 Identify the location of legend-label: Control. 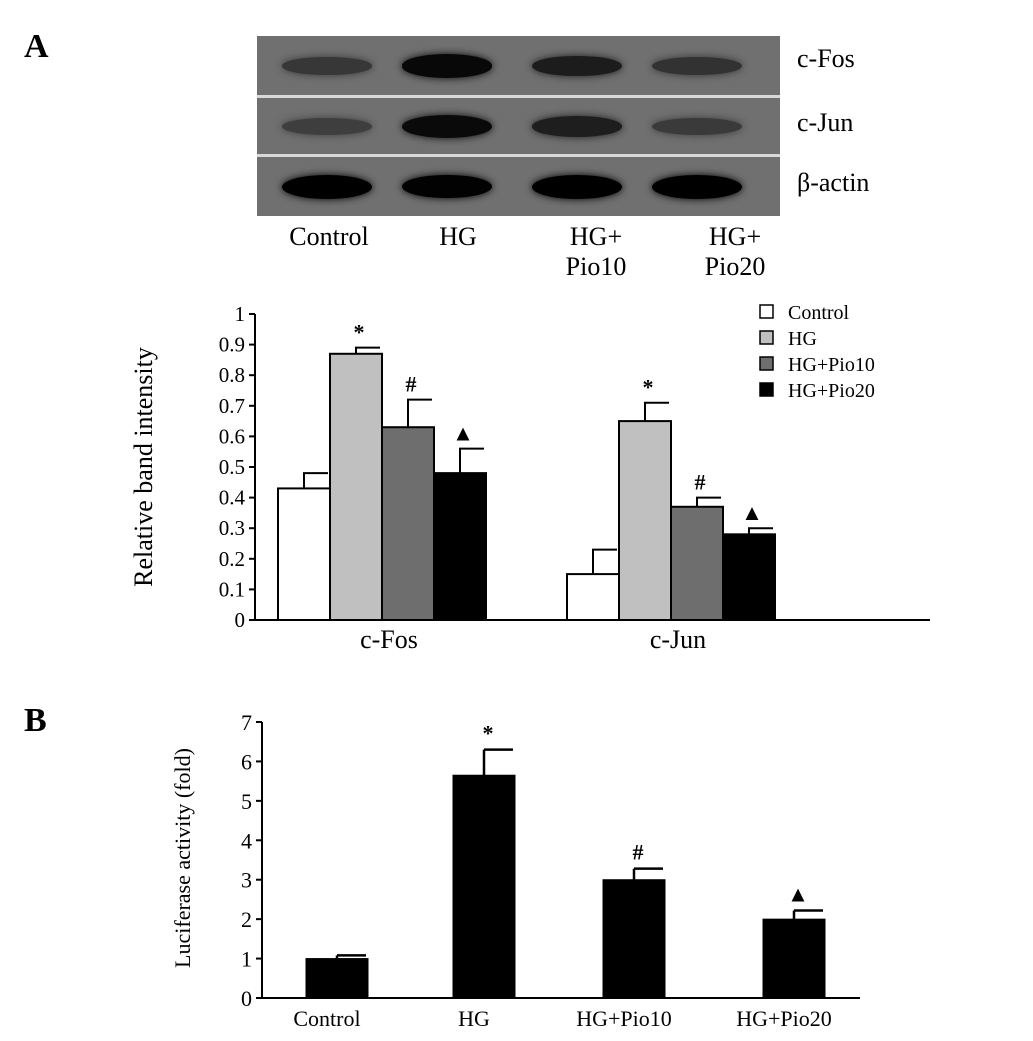
(819, 313).